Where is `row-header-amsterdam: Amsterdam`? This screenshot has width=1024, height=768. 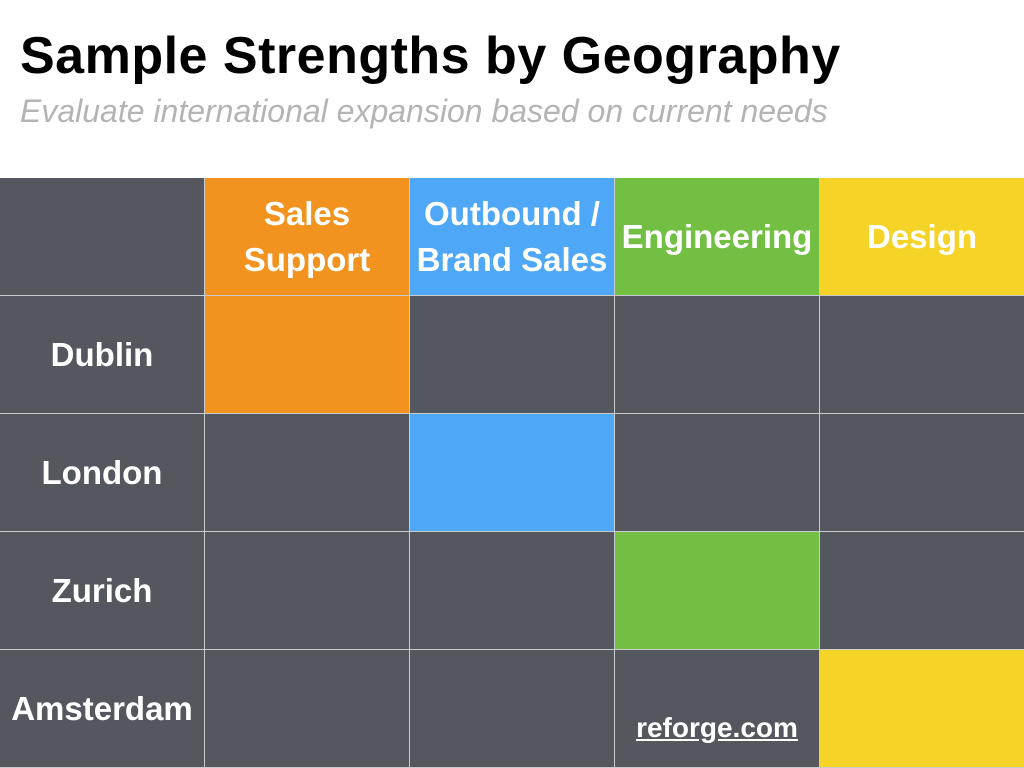
row-header-amsterdam: Amsterdam is located at coordinates (102, 709).